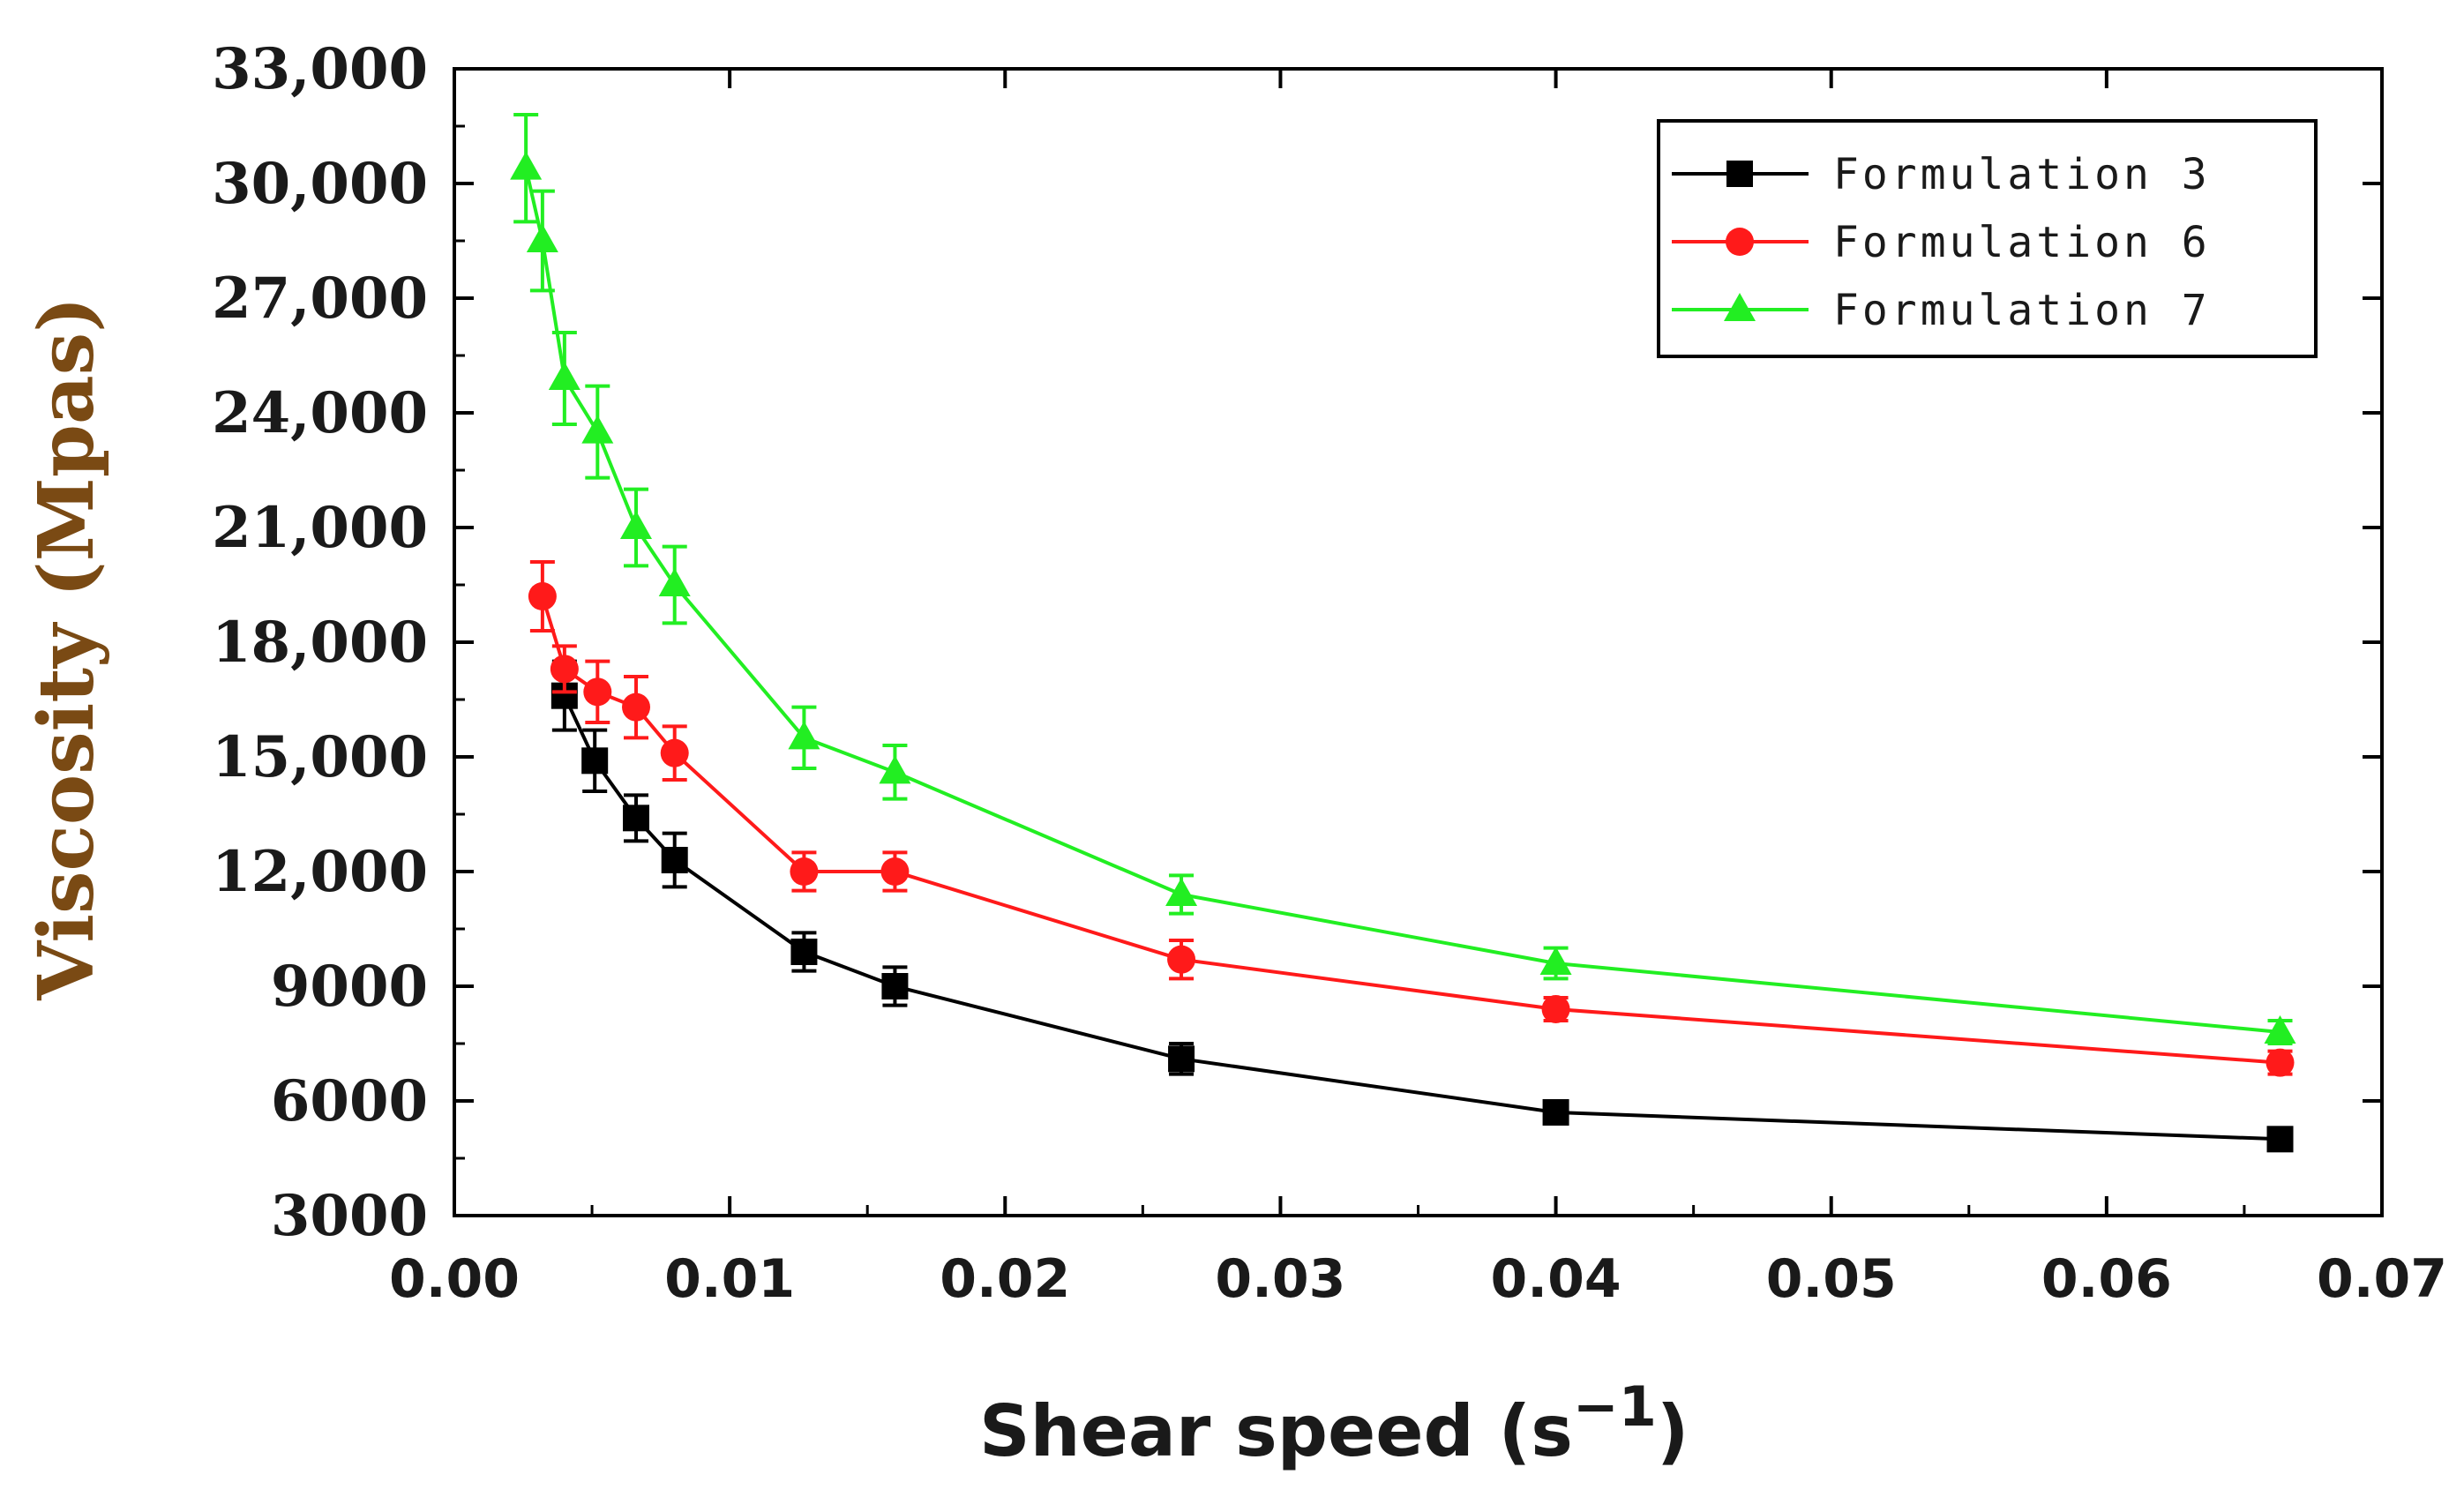 This screenshot has height=1497, width=2464. Describe the element at coordinates (2022, 242) in the screenshot. I see `legend-label: Formulation 6` at that location.